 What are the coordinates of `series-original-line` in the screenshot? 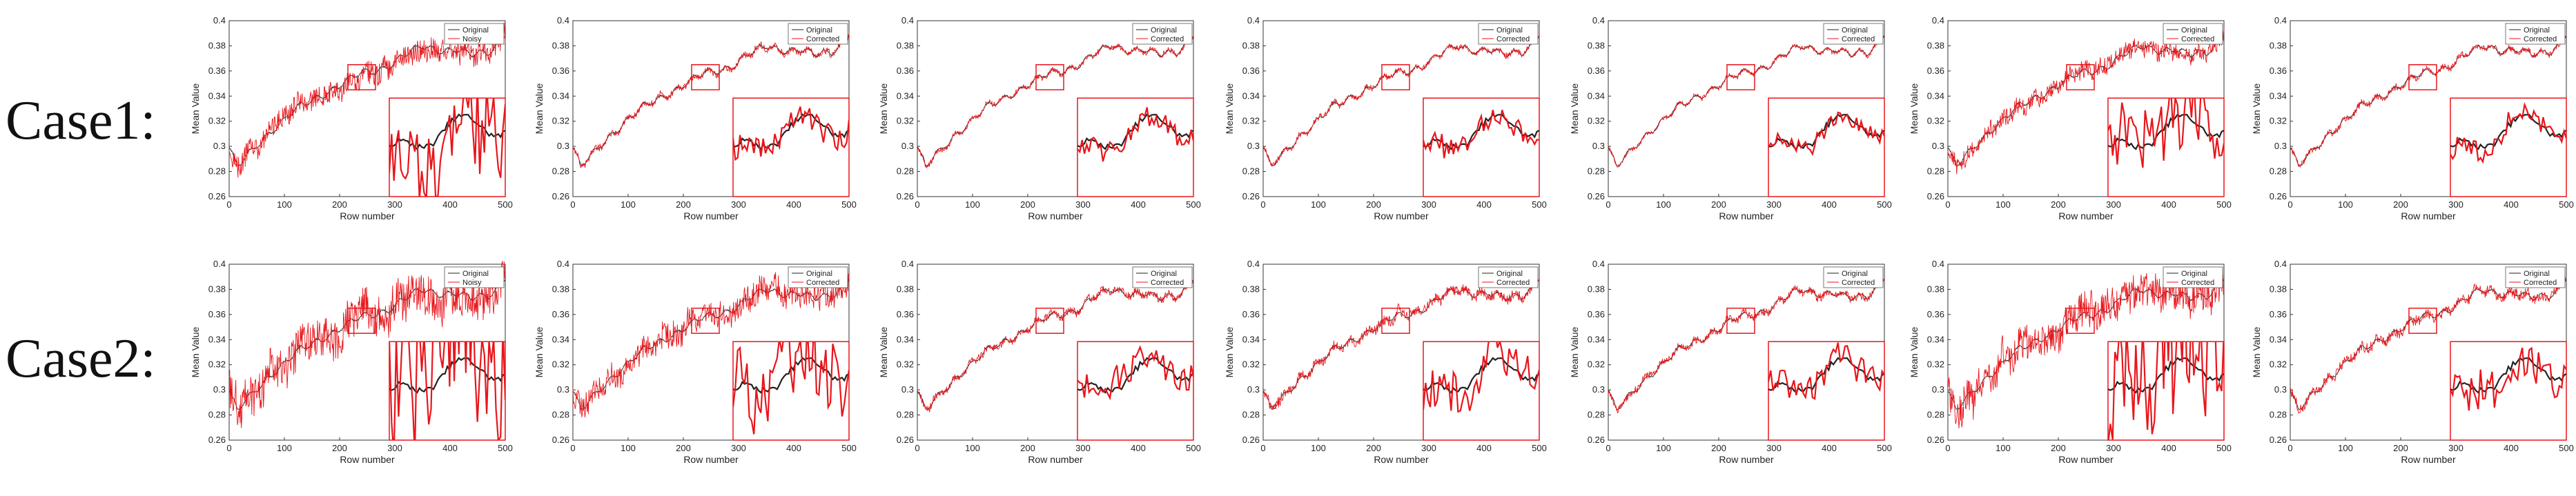 It's located at (1055, 101).